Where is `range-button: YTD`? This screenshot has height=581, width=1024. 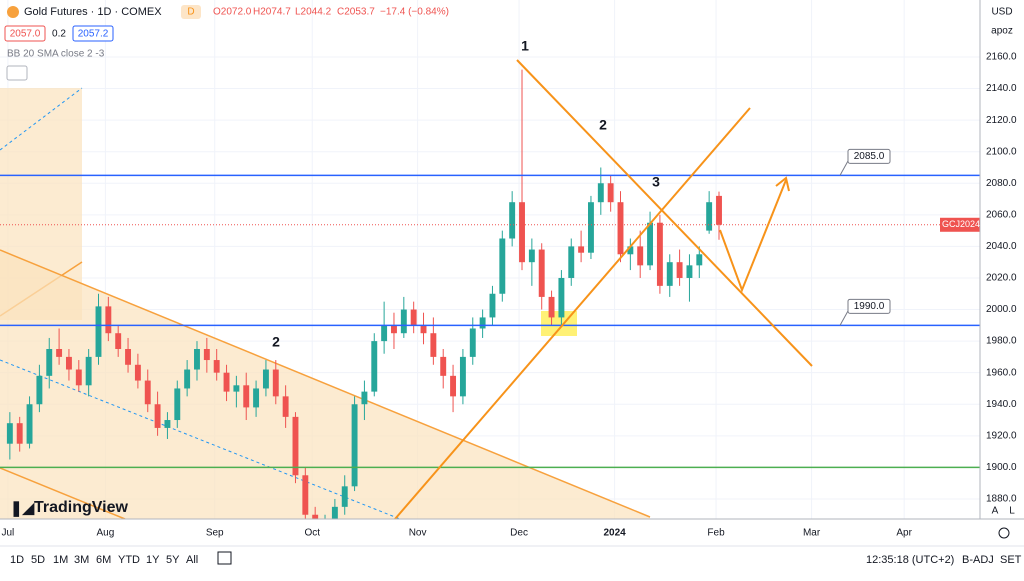
range-button: YTD is located at coordinates (129, 560).